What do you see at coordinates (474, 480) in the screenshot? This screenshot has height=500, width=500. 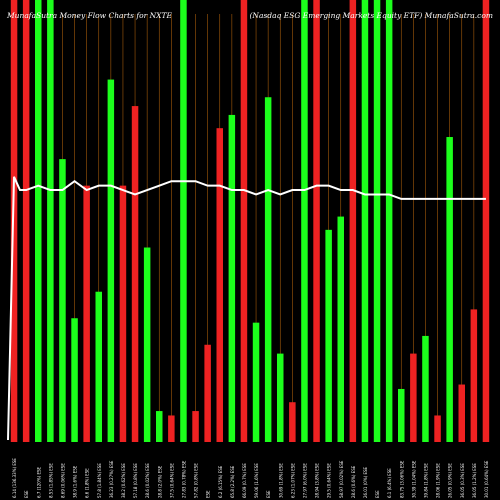 I see `x-tick-label: 36.05 (1.2%) ESE` at bounding box center [474, 480].